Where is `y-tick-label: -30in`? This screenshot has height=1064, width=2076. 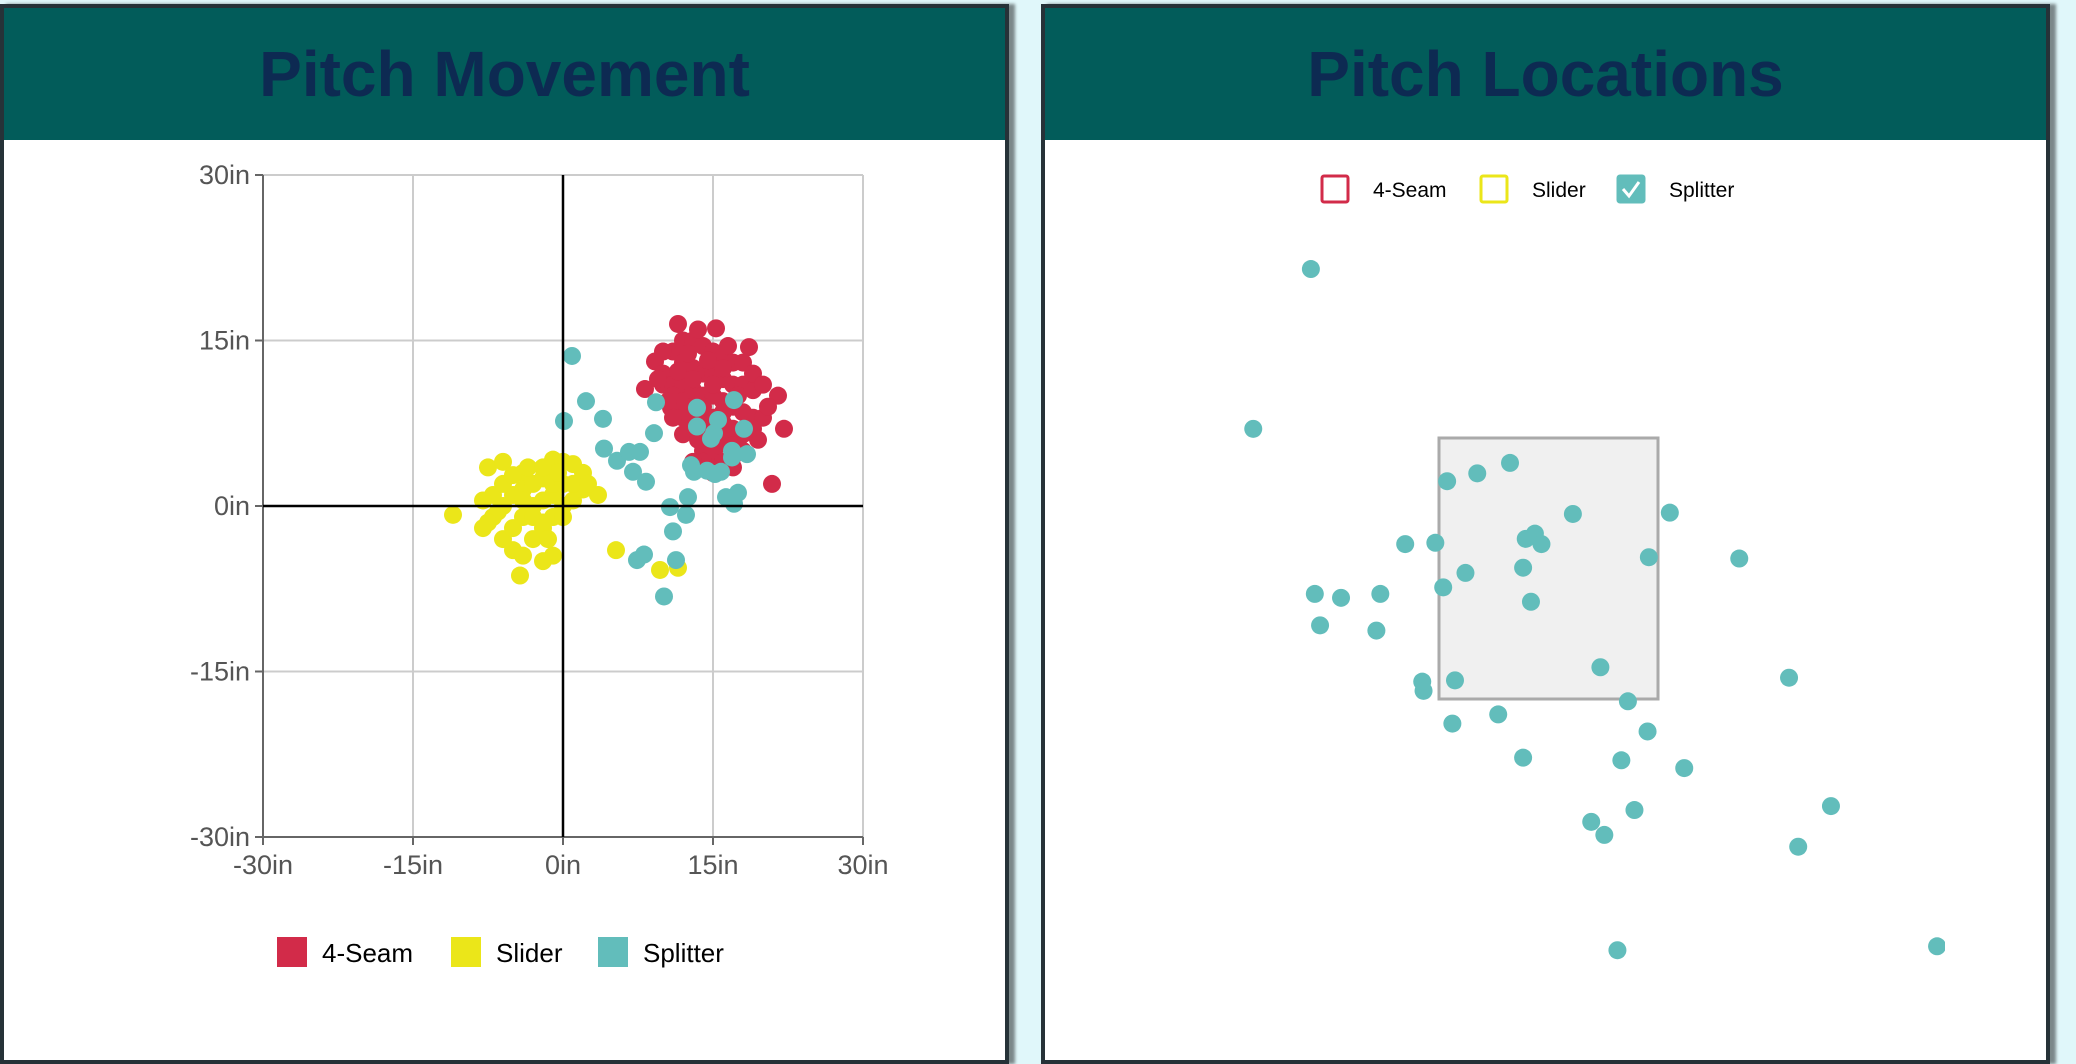 y-tick-label: -30in is located at coordinates (220, 837).